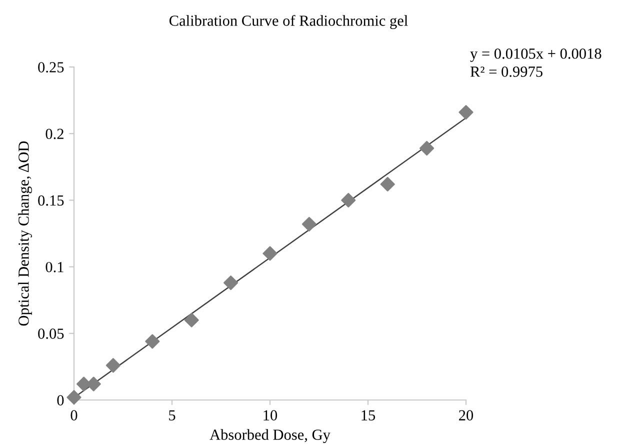  I want to click on x-tick-label: 15, so click(369, 415).